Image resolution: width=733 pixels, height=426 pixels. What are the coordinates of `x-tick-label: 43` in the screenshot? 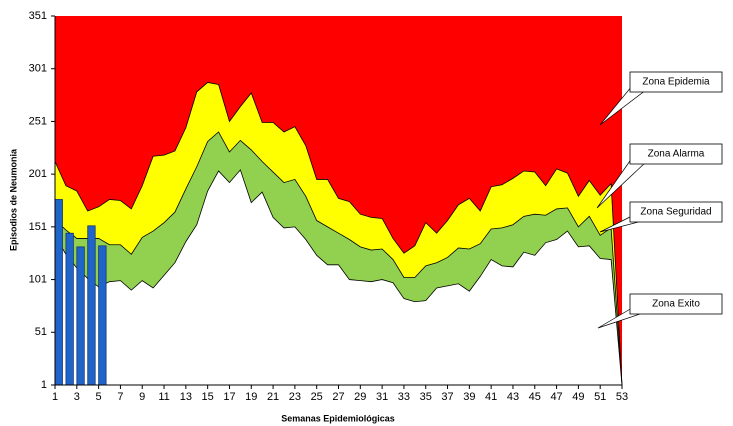 It's located at (513, 397).